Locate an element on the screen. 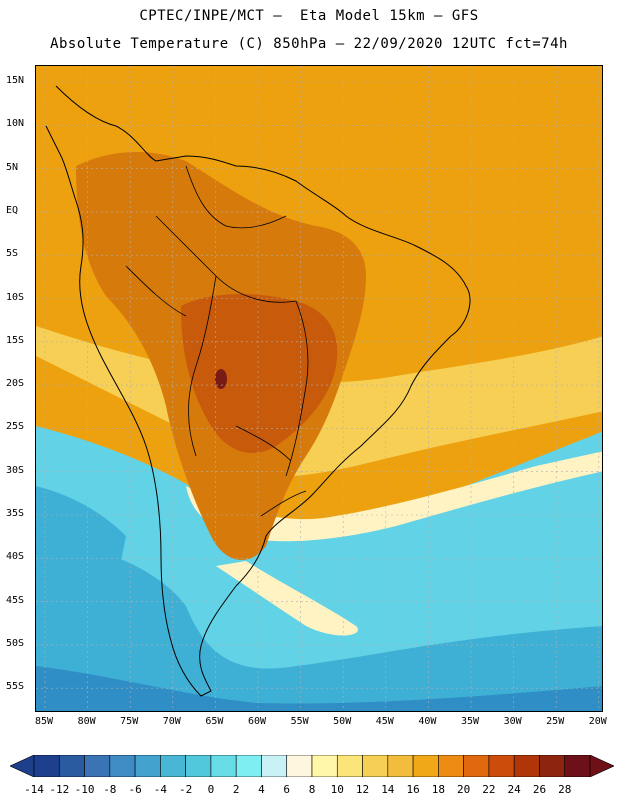  colorbar is located at coordinates (312, 766).